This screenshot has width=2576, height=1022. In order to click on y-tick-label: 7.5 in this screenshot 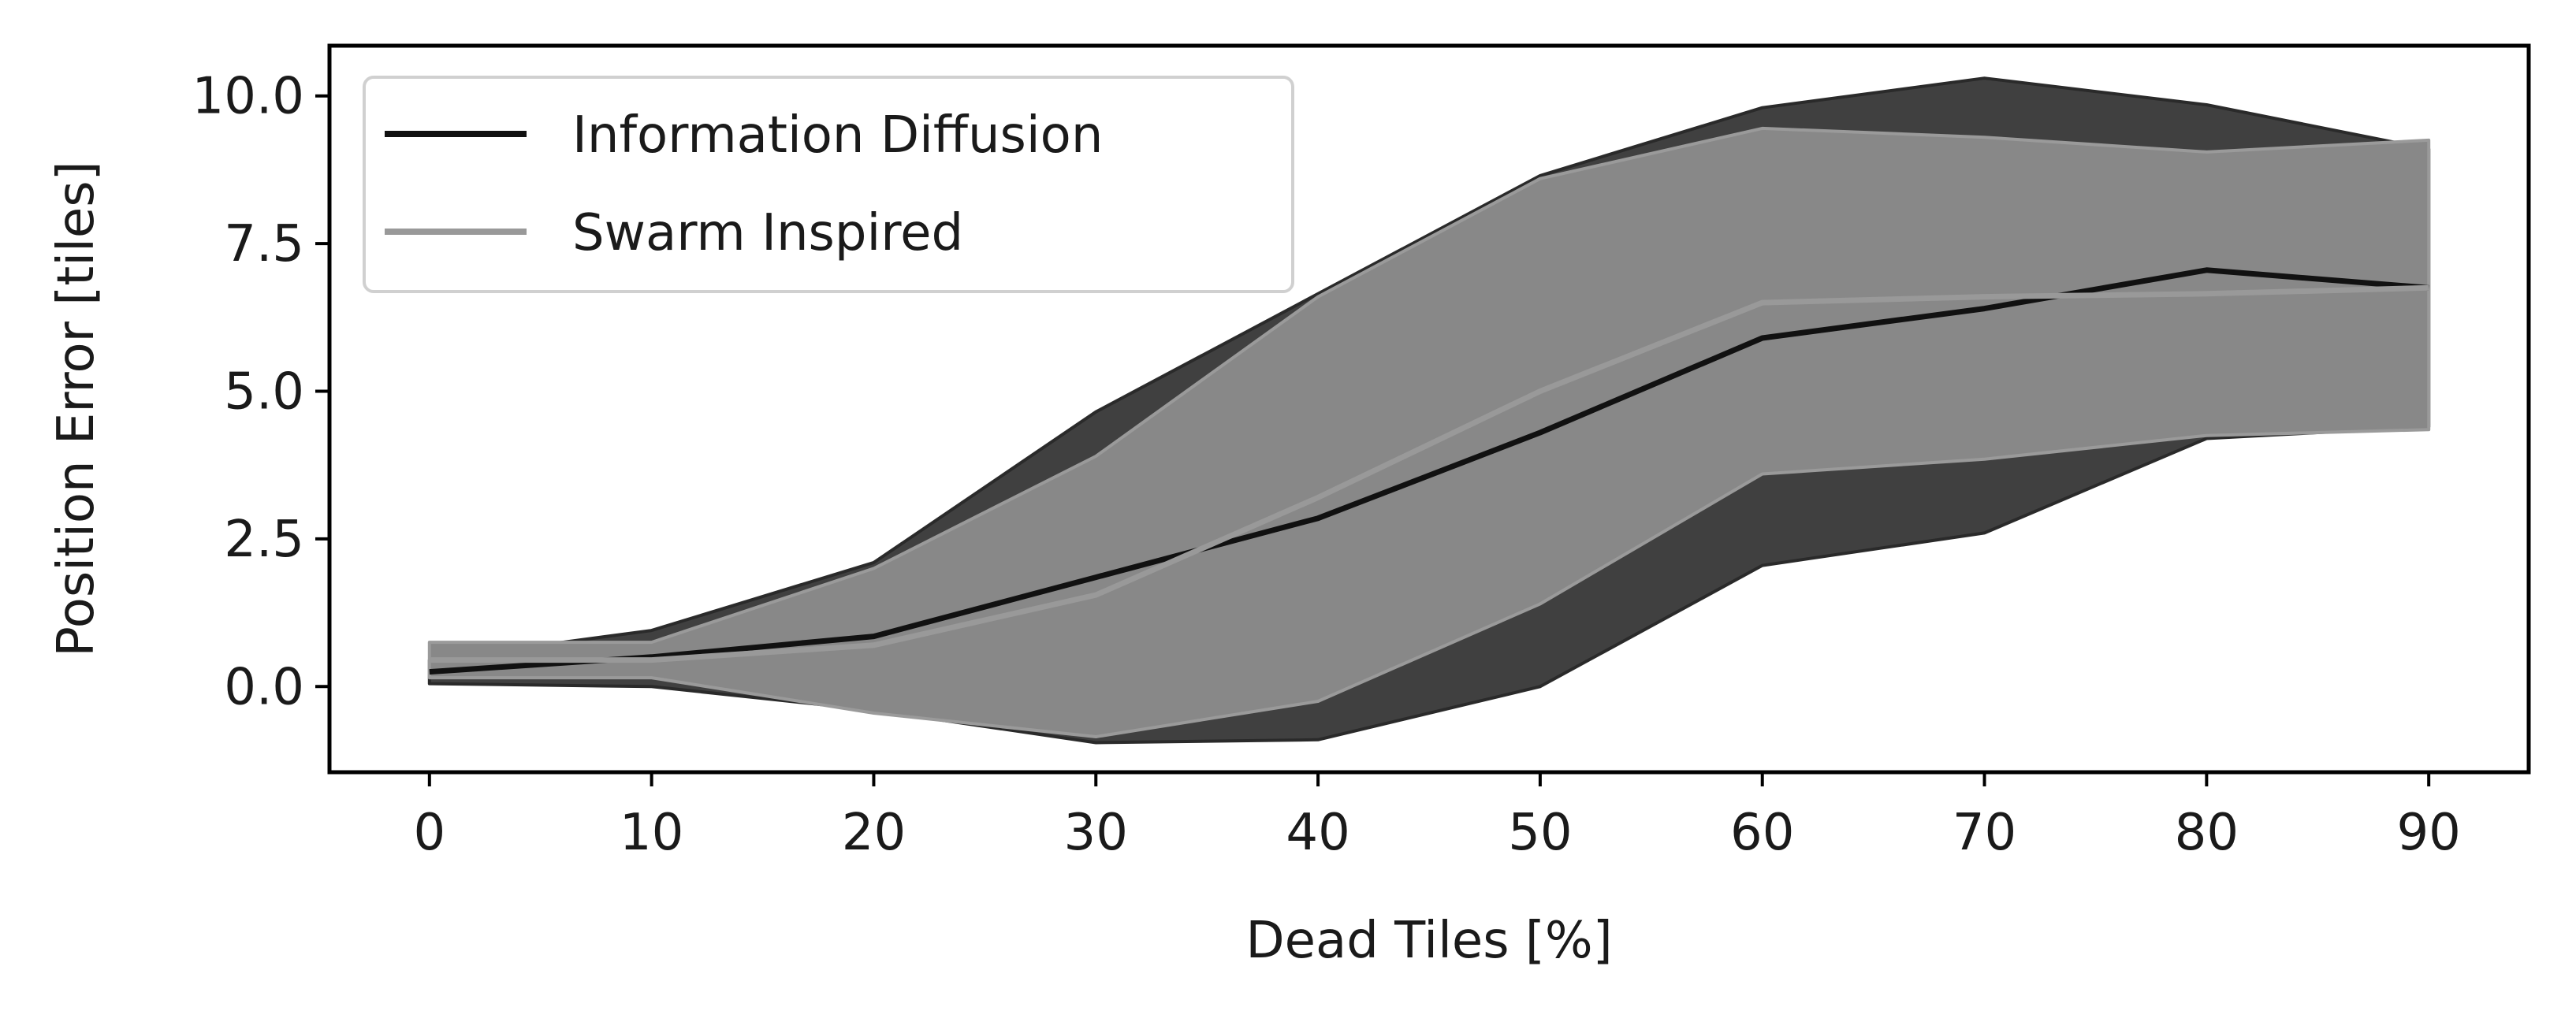, I will do `click(264, 244)`.